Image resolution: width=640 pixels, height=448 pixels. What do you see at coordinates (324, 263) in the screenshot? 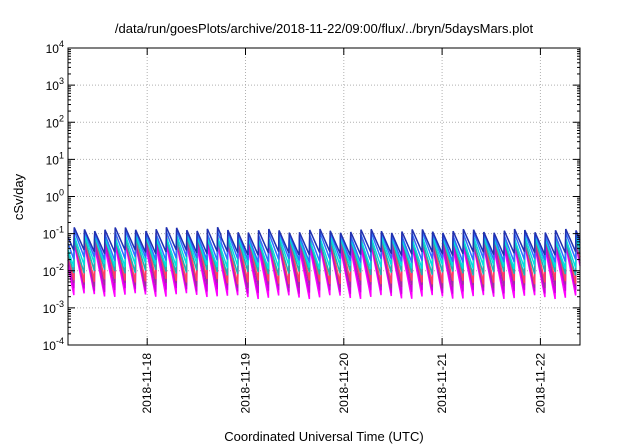
I see `series-group` at bounding box center [324, 263].